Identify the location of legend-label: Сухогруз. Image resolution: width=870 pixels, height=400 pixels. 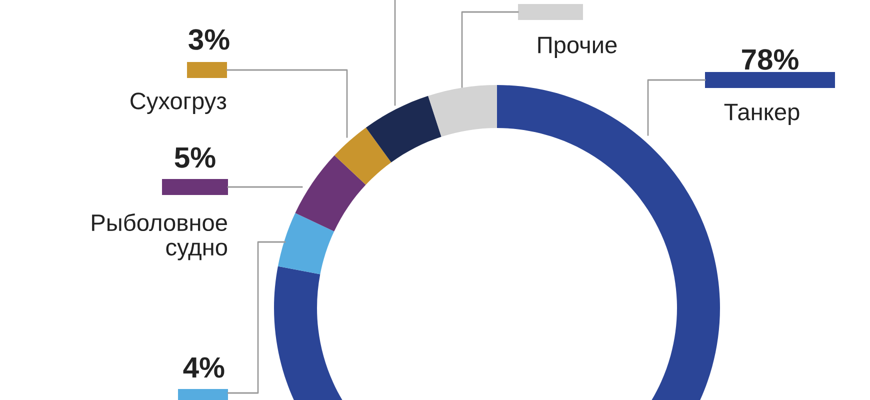
(178, 103).